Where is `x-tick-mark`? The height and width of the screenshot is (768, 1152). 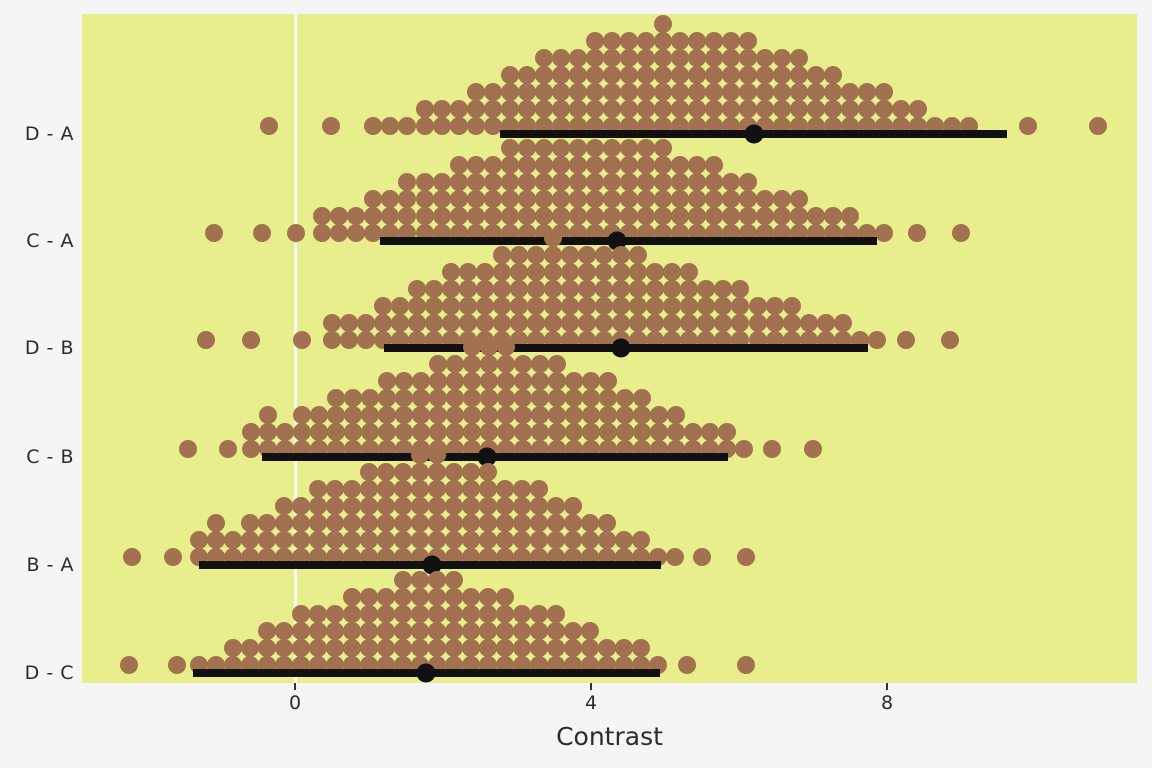
x-tick-mark is located at coordinates (295, 686).